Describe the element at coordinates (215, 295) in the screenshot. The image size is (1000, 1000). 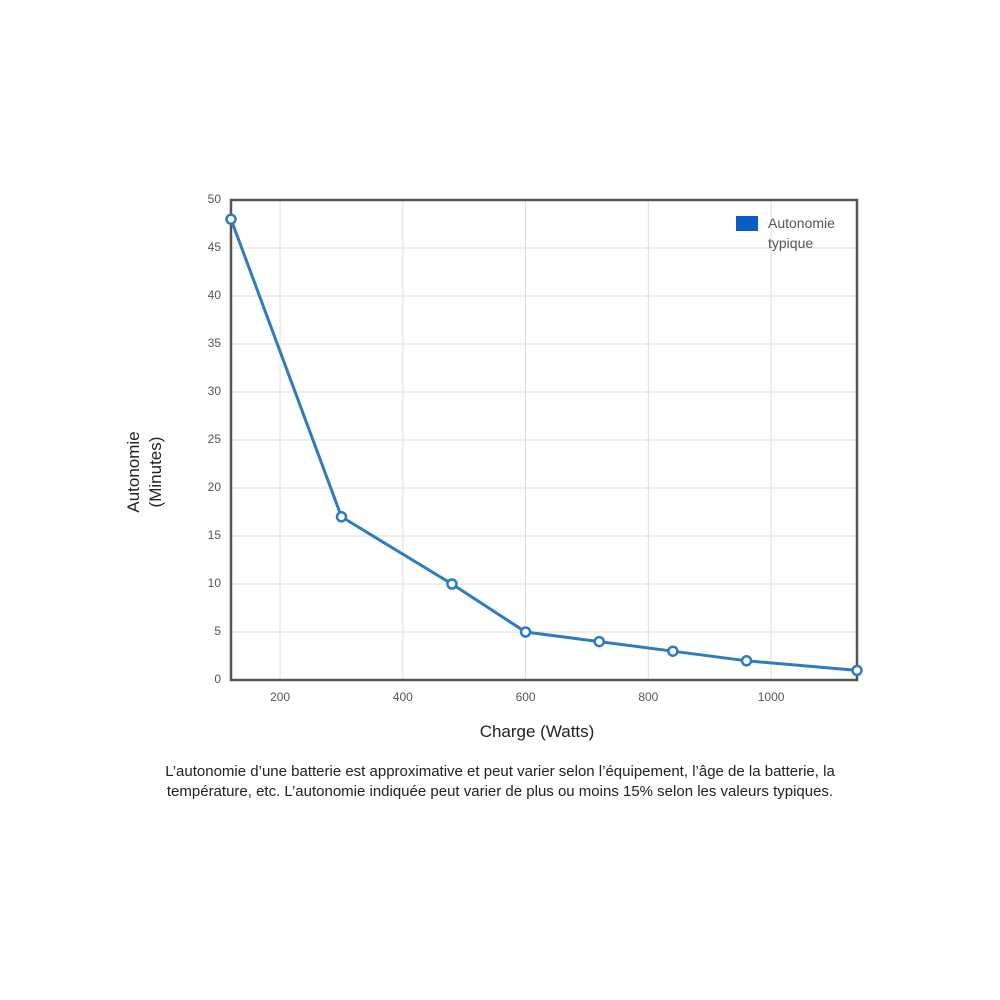
I see `y-tick-label: 40` at that location.